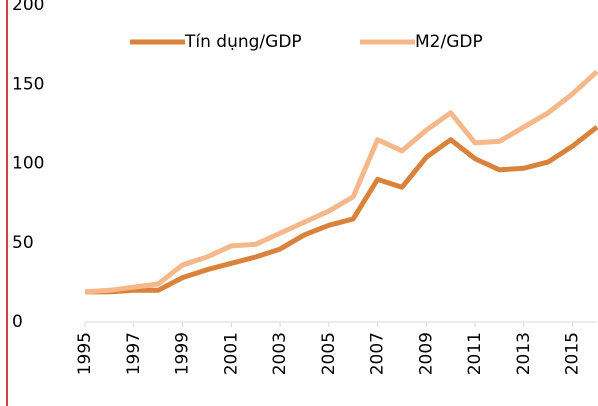 This screenshot has width=598, height=406. Describe the element at coordinates (378, 353) in the screenshot. I see `x-tick-label: 2007` at that location.